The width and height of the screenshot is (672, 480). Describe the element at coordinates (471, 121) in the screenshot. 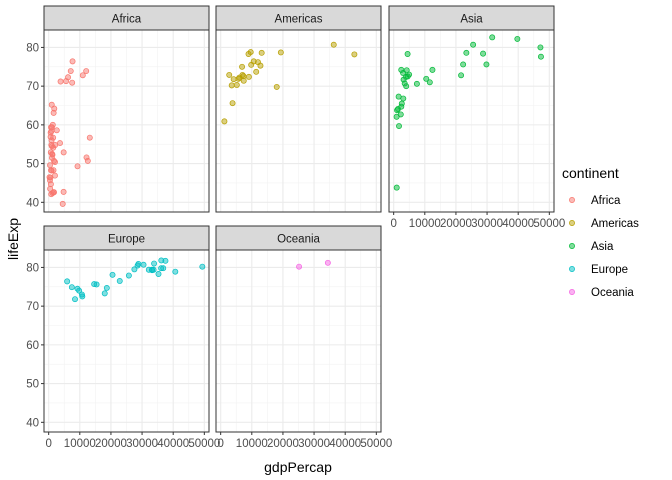

I see `gridlines-asia` at that location.